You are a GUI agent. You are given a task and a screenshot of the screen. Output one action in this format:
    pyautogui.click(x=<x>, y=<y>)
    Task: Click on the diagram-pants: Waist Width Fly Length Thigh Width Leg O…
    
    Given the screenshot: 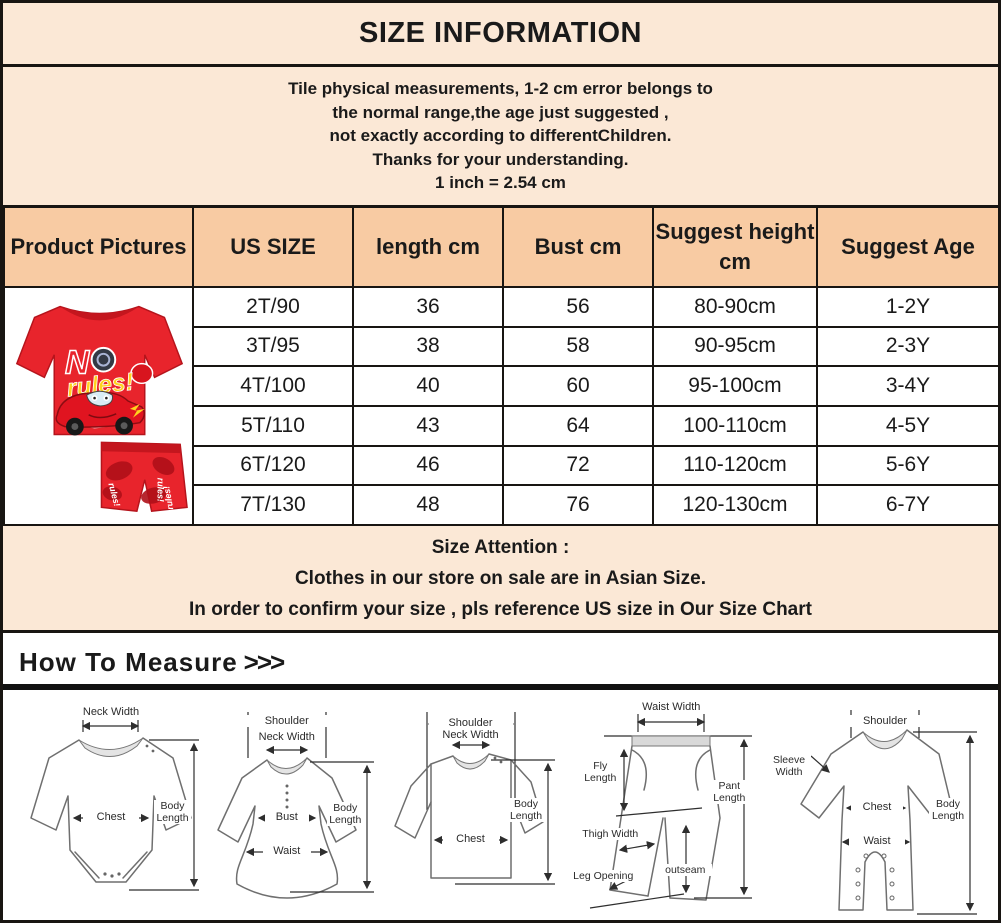 What is the action you would take?
    pyautogui.click(x=663, y=809)
    